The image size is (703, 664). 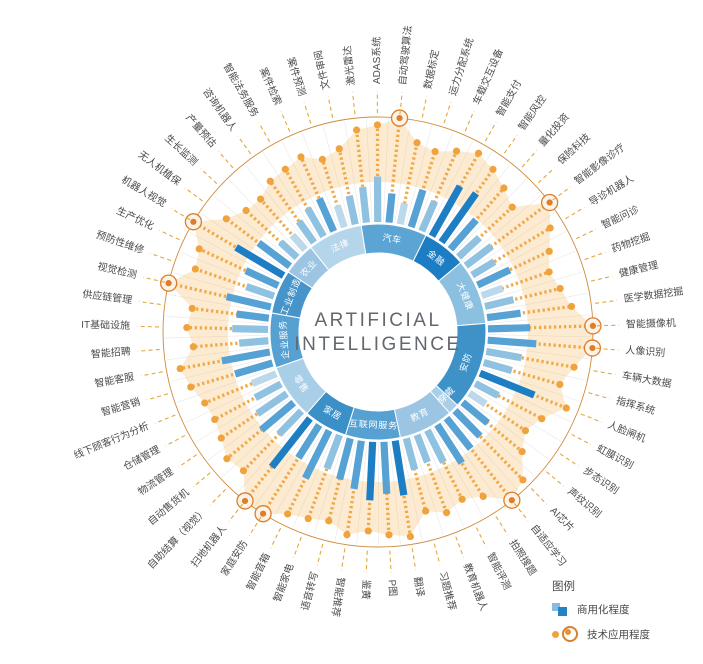 I want to click on outer-label: 翻译, so click(x=418, y=587).